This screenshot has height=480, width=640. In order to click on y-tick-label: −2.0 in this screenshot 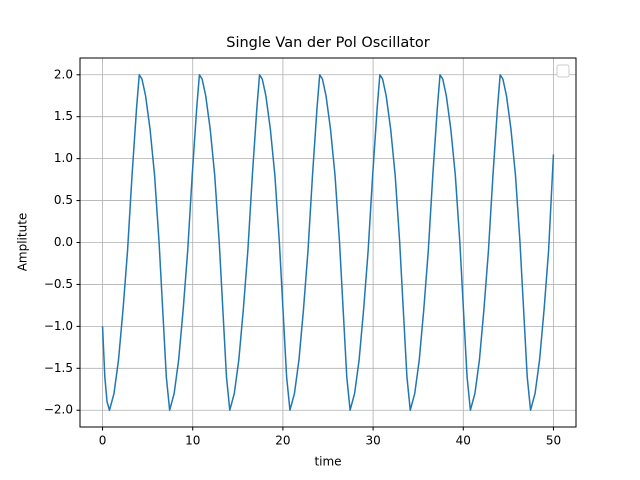, I will do `click(58, 410)`.